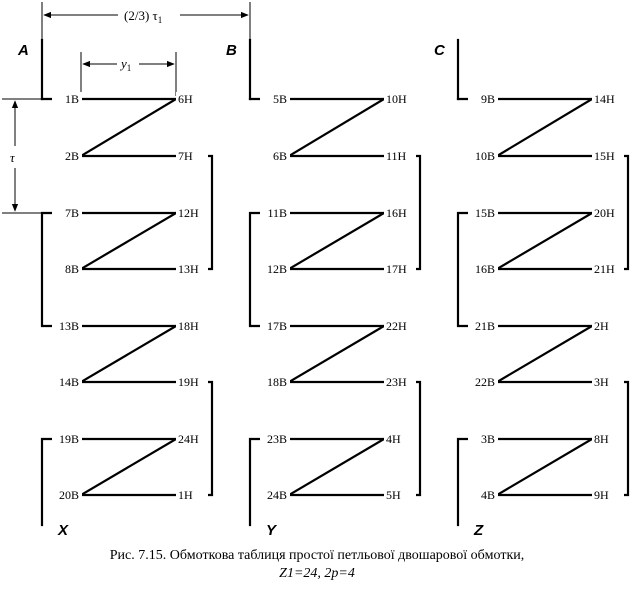 The image size is (634, 594). I want to click on slot-label-left: 22B, so click(485, 382).